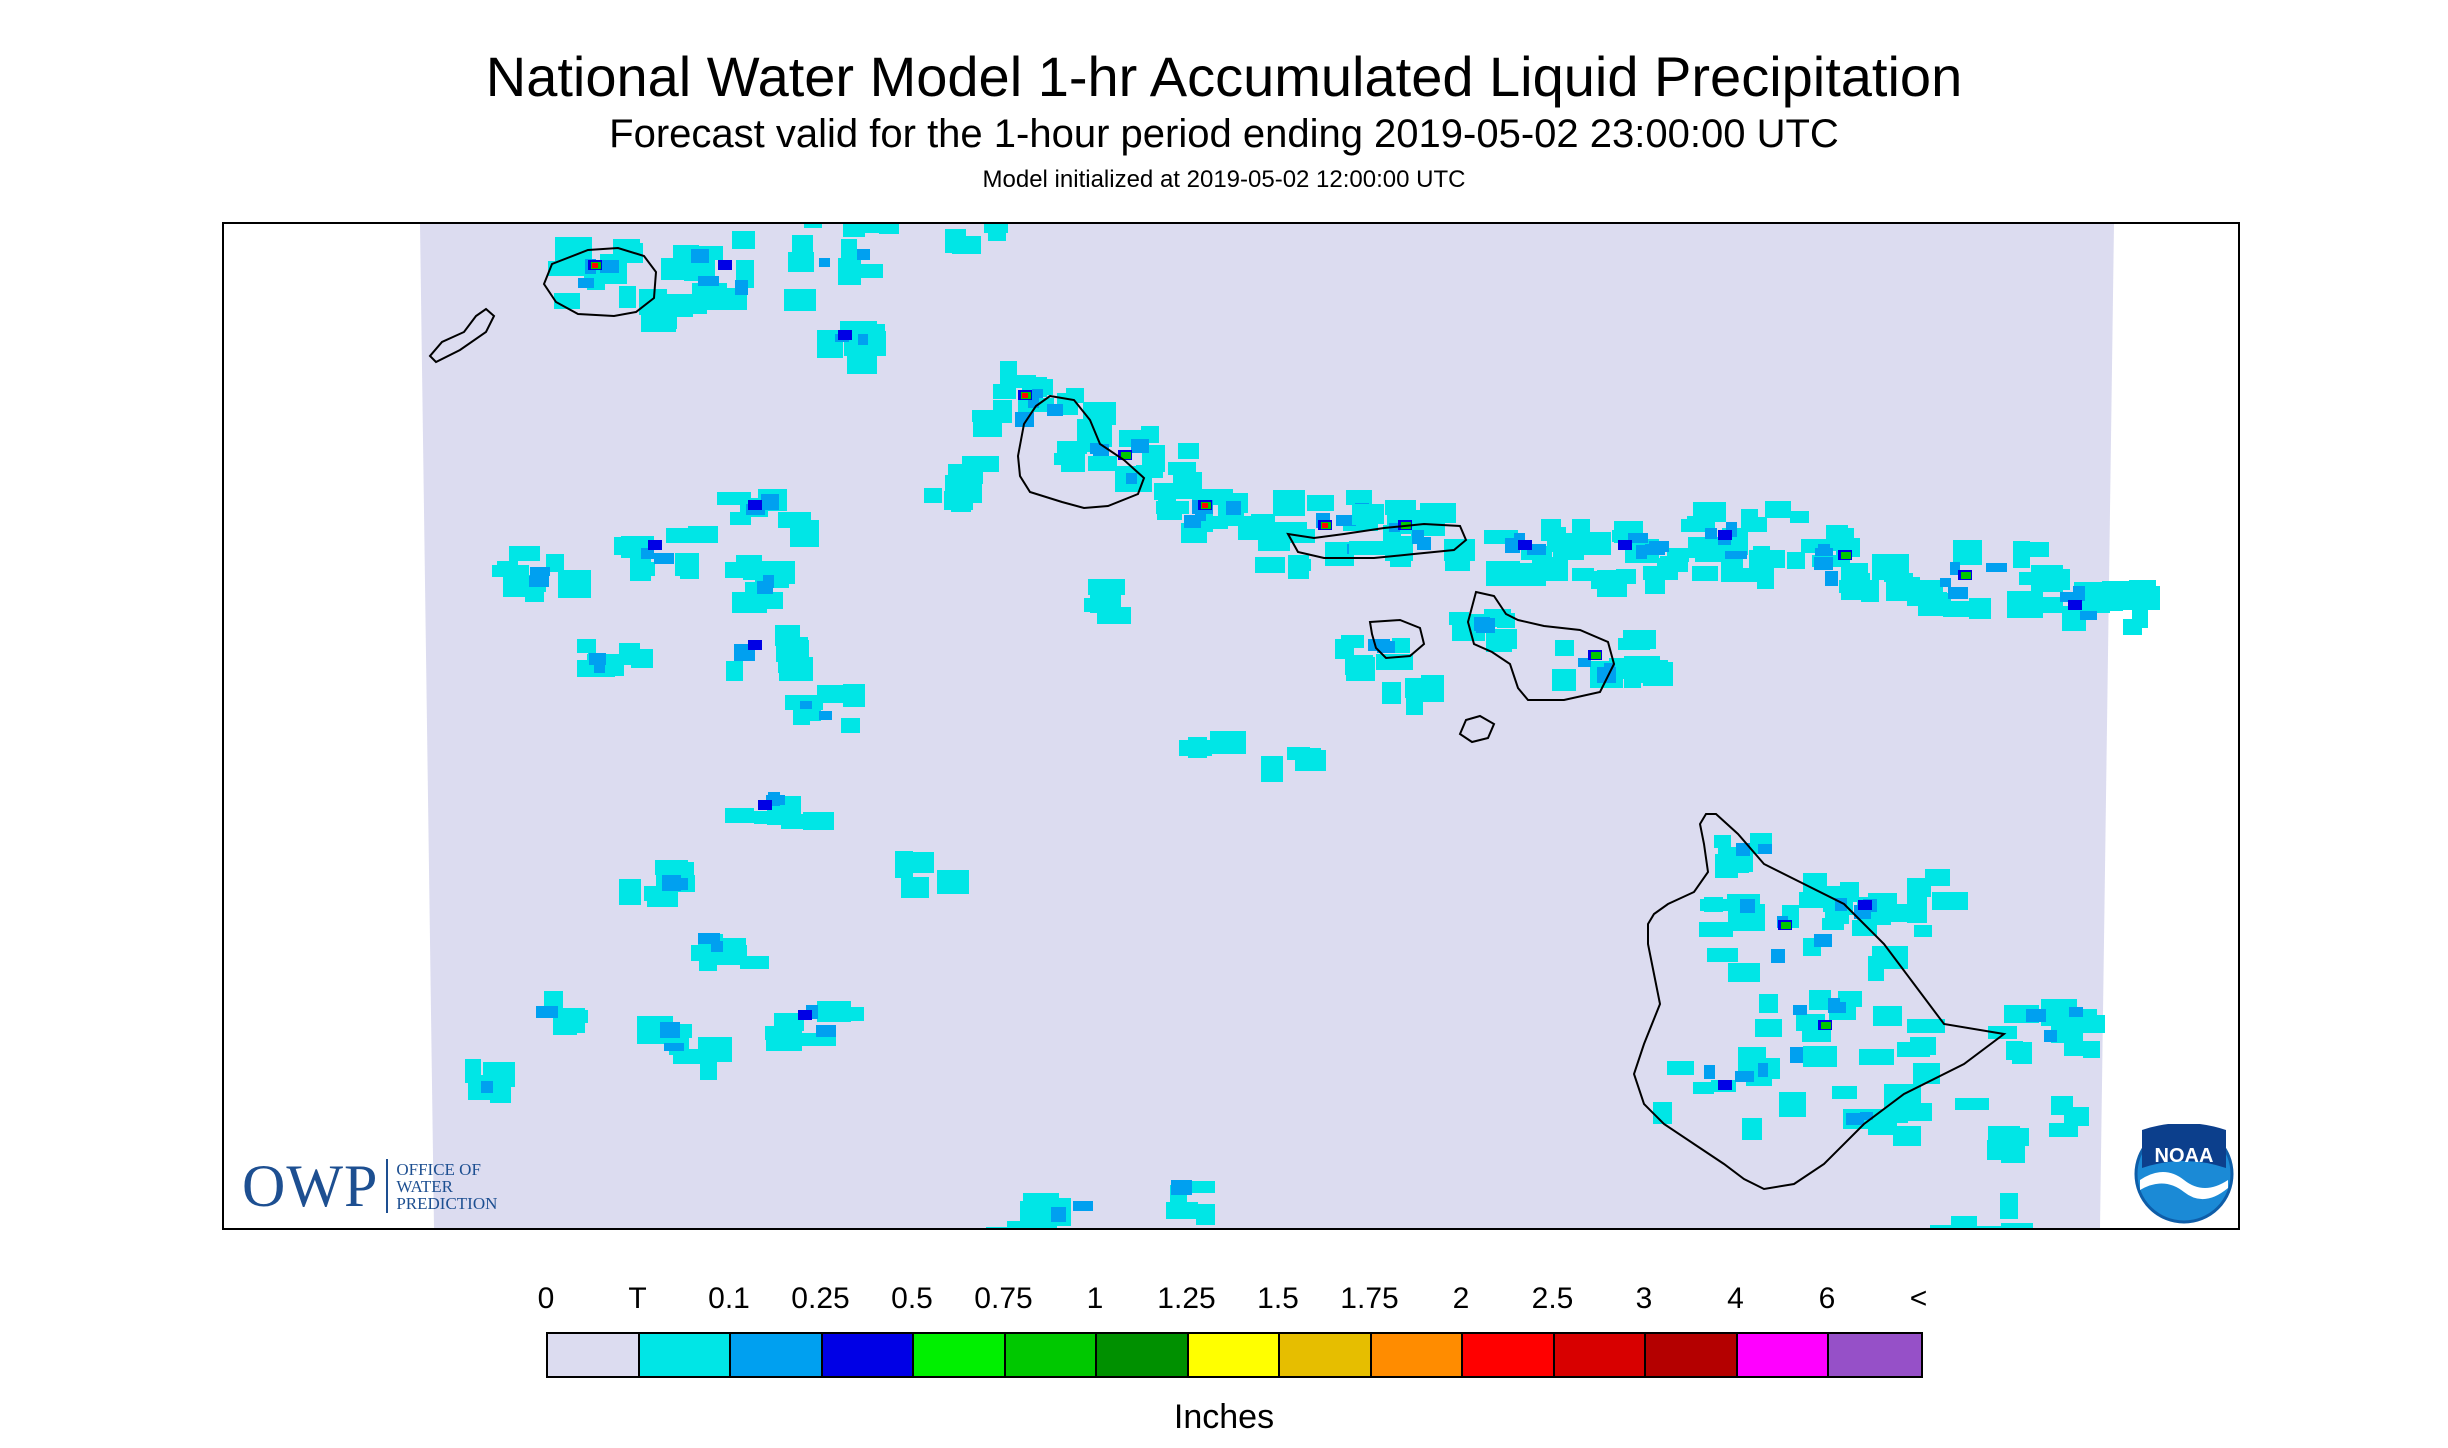 The image size is (2448, 1448). Describe the element at coordinates (1224, 1302) in the screenshot. I see `legend-labels: 0 T 0.1 0.25 0.5 0.75 1 1.25 1.5 1.75 2 2.5 3 4 6 <` at that location.